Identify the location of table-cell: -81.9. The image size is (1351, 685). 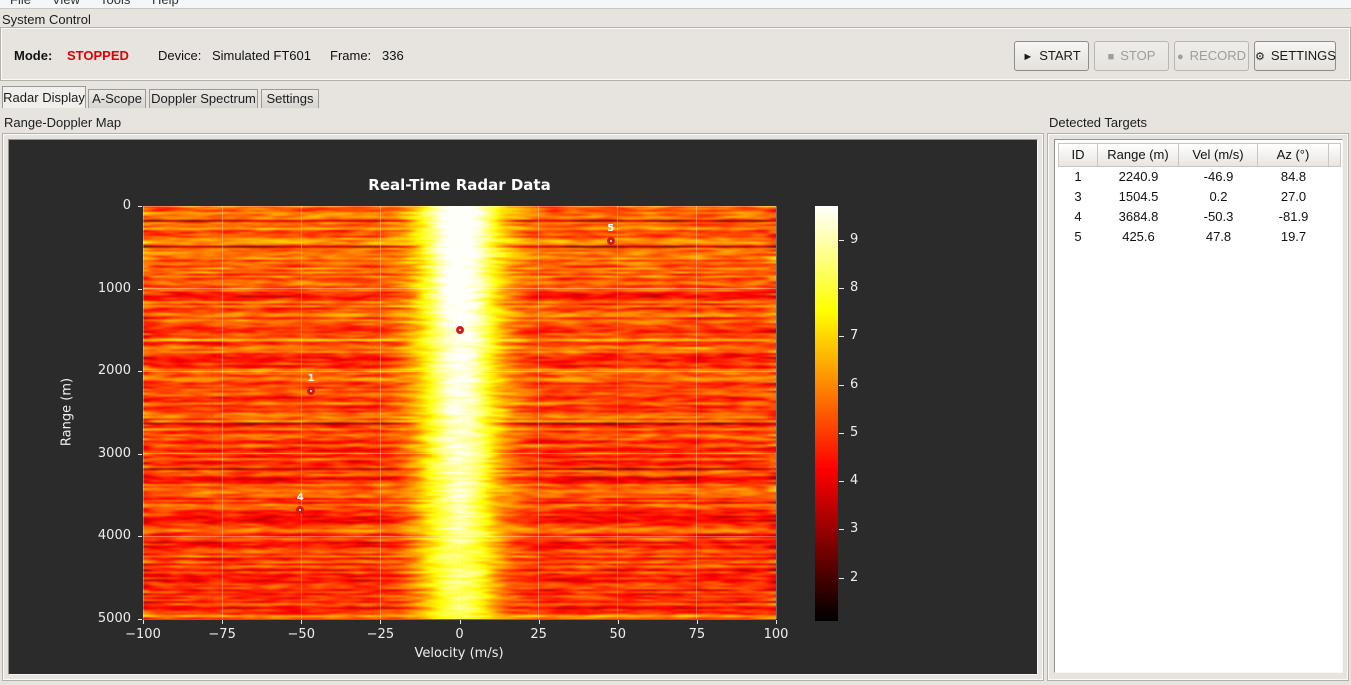
(1293, 216).